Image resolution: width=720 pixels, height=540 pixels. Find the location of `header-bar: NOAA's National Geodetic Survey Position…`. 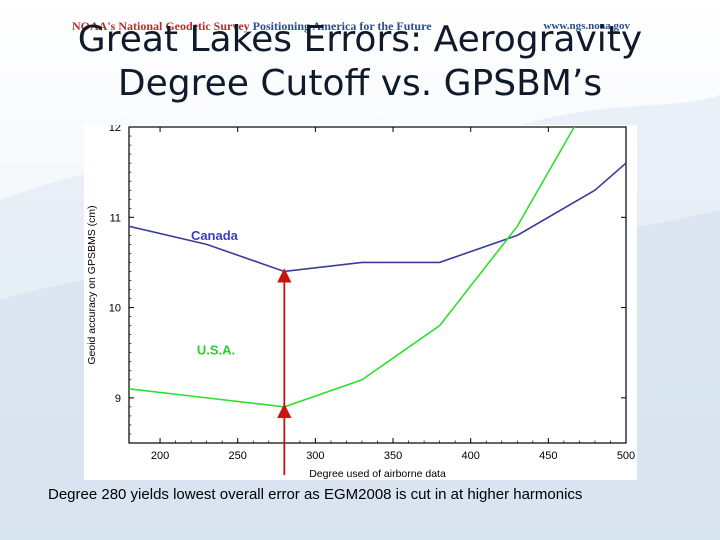

header-bar: NOAA's National Geodetic Survey Position… is located at coordinates (360, 20).